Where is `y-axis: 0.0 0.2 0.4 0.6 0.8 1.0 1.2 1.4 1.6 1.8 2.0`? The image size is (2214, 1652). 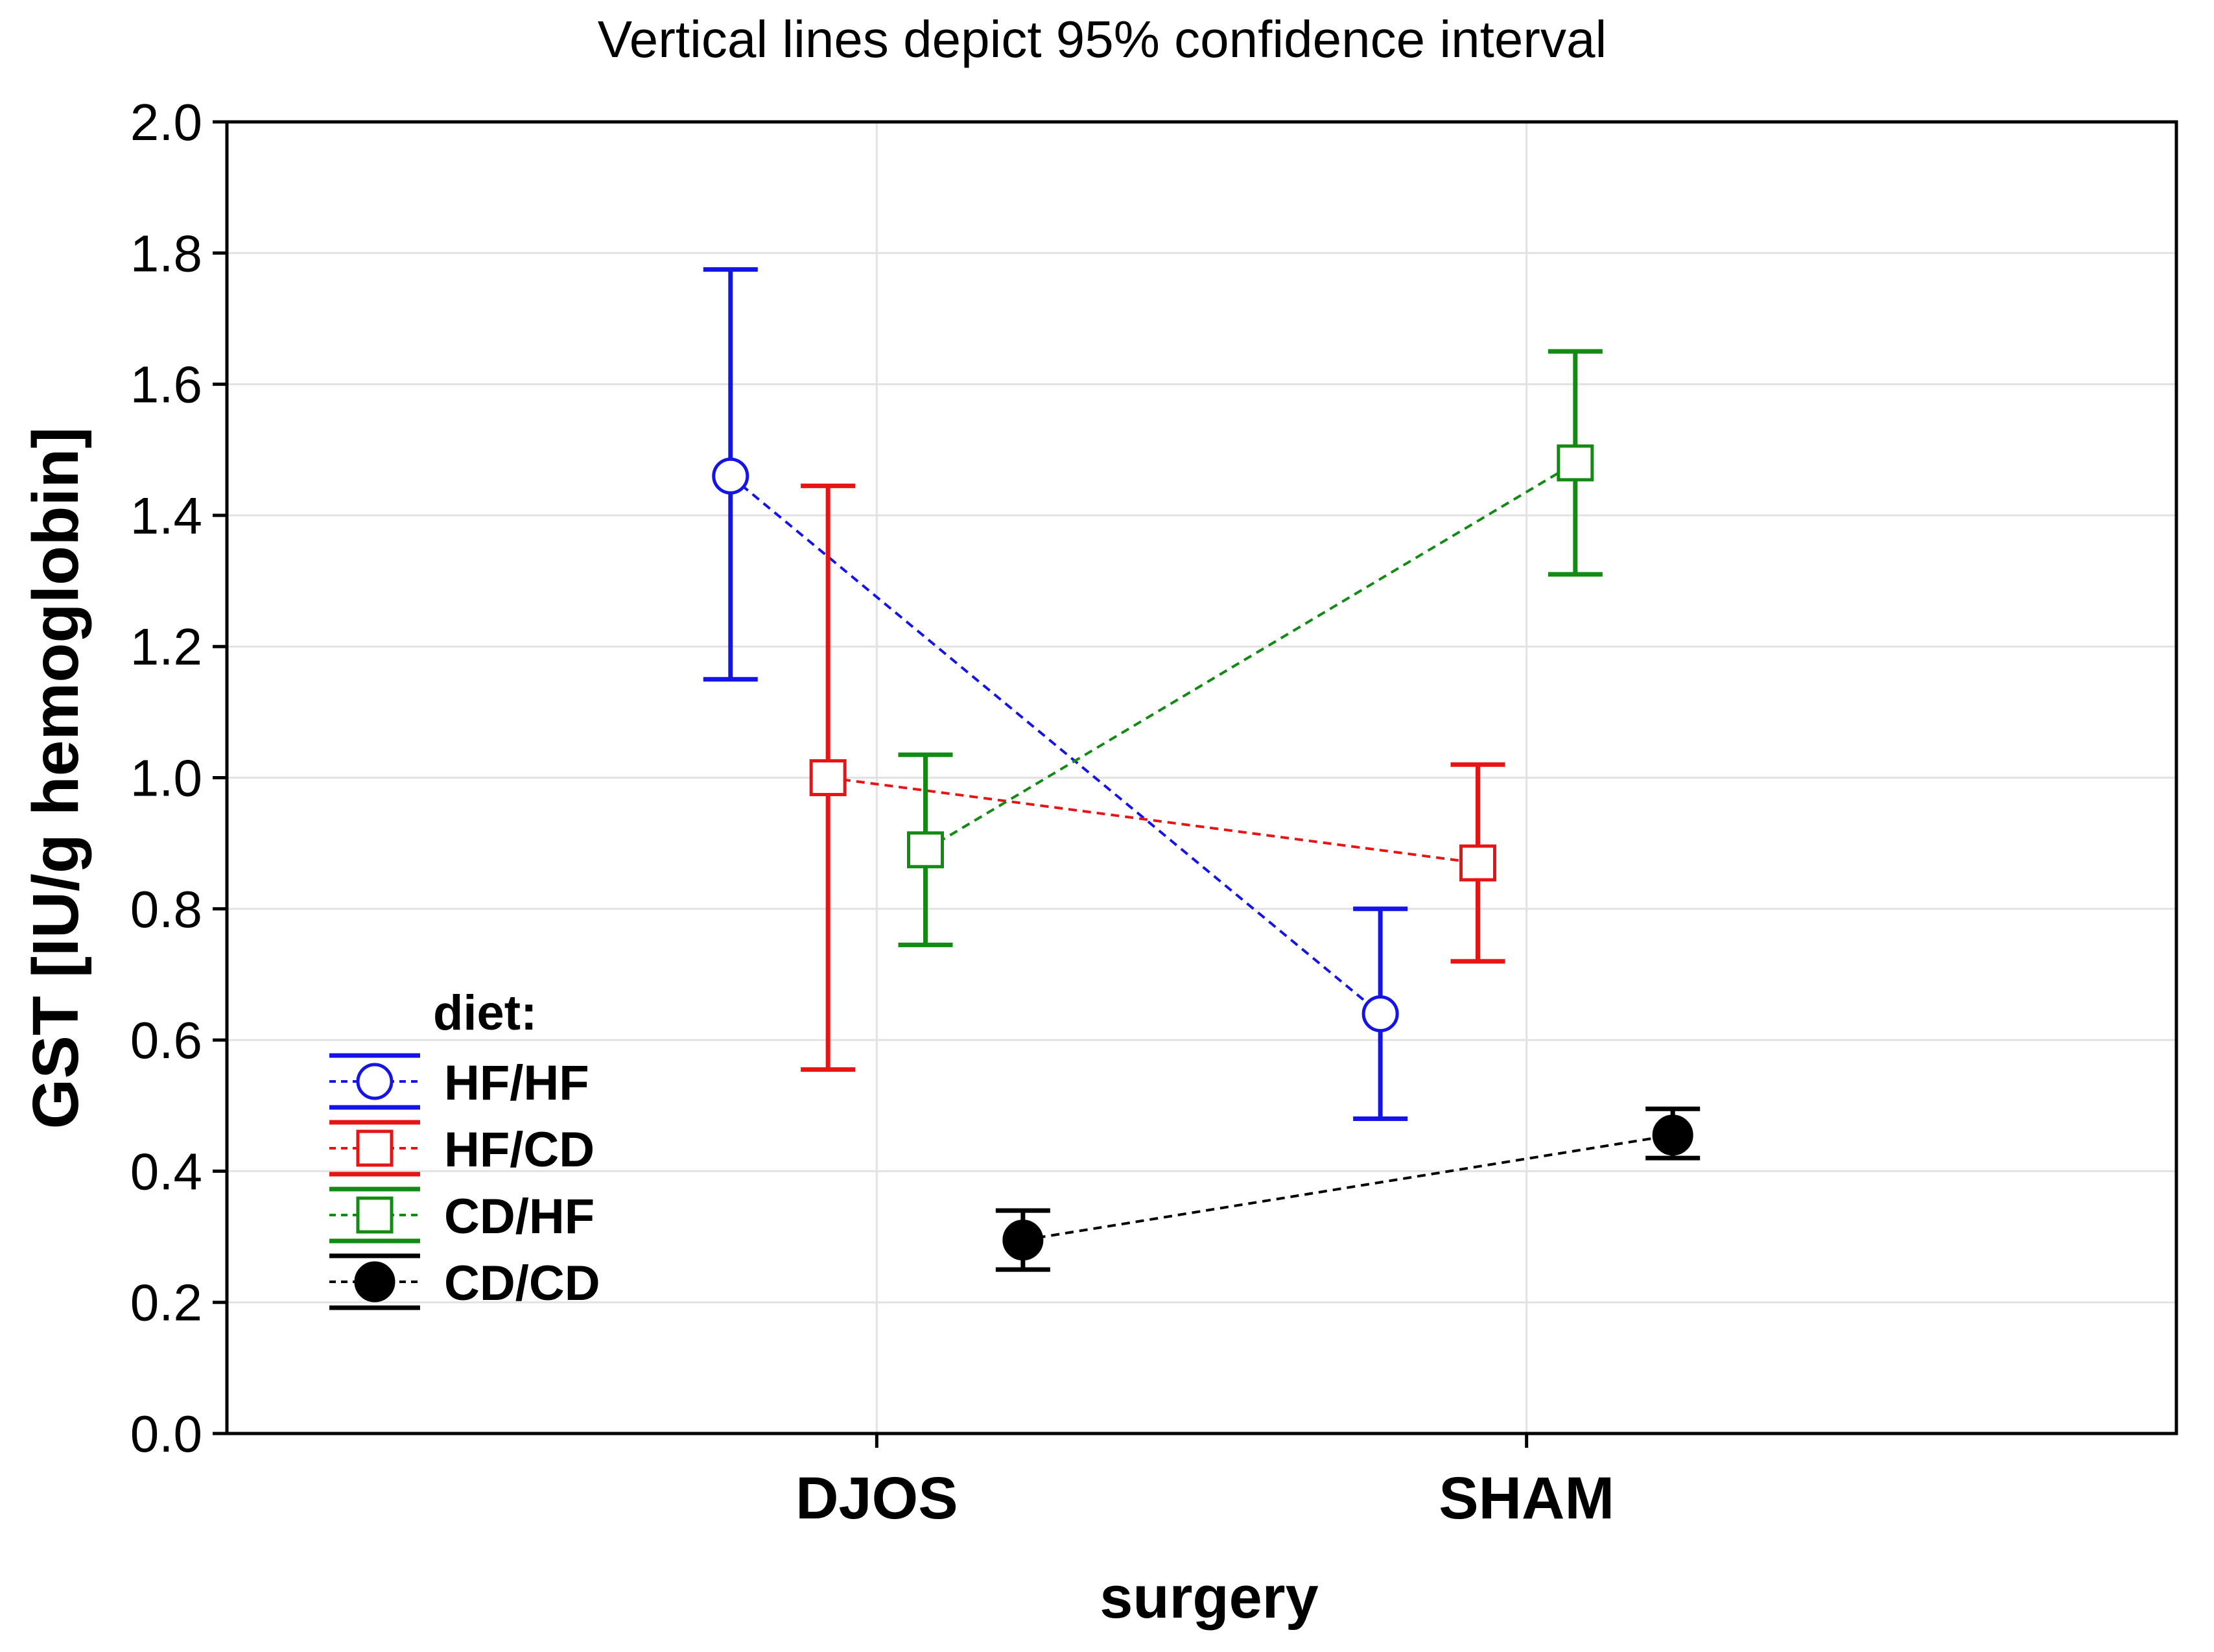
y-axis: 0.0 0.2 0.4 0.6 0.8 1.0 1.2 1.4 1.6 1.8 2.0 is located at coordinates (178, 778).